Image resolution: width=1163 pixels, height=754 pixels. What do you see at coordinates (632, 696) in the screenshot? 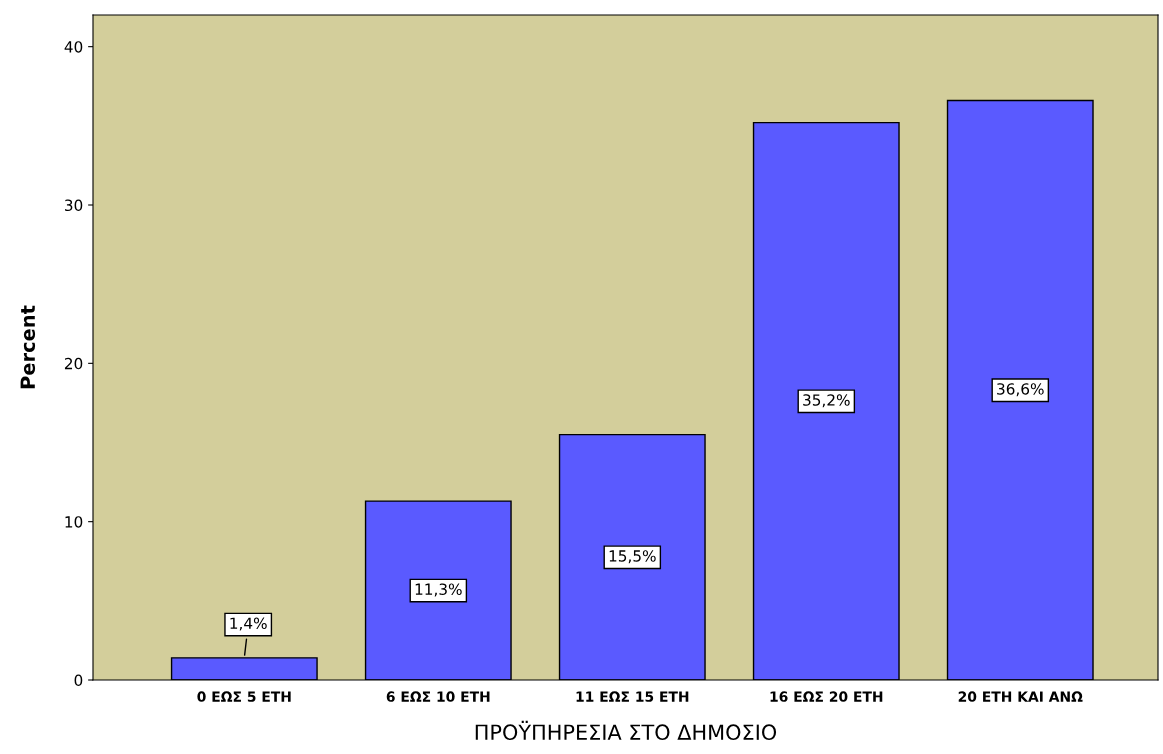
I see `x-tick-label: 11 ΕΩΣ 15 ΕΤΗ` at bounding box center [632, 696].